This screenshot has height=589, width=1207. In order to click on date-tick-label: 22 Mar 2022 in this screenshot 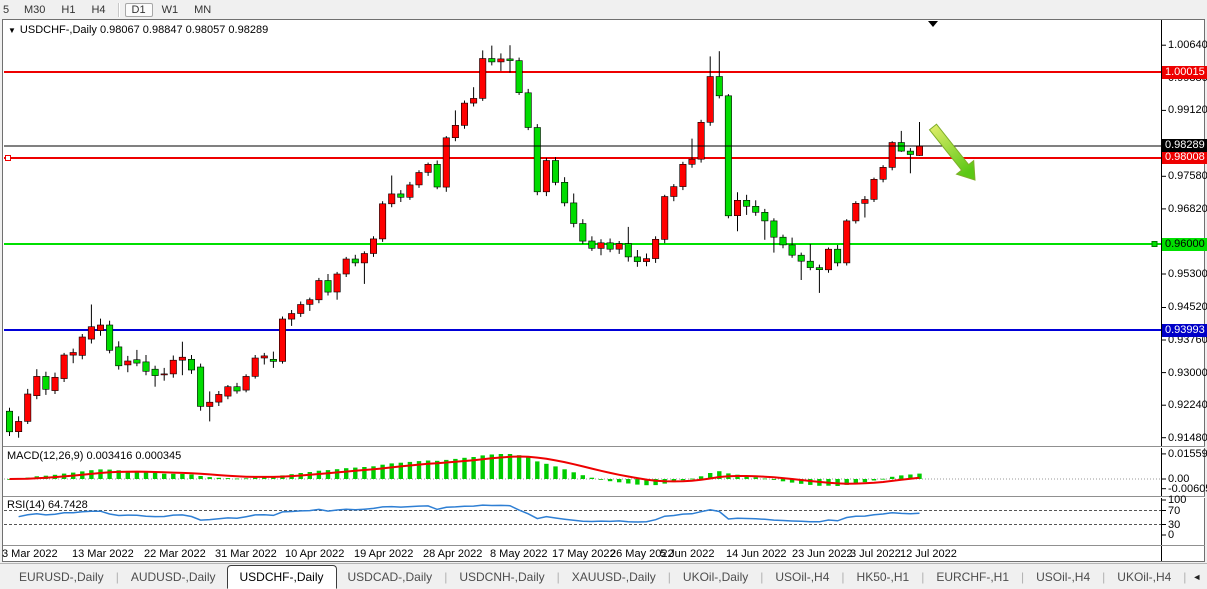, I will do `click(175, 554)`.